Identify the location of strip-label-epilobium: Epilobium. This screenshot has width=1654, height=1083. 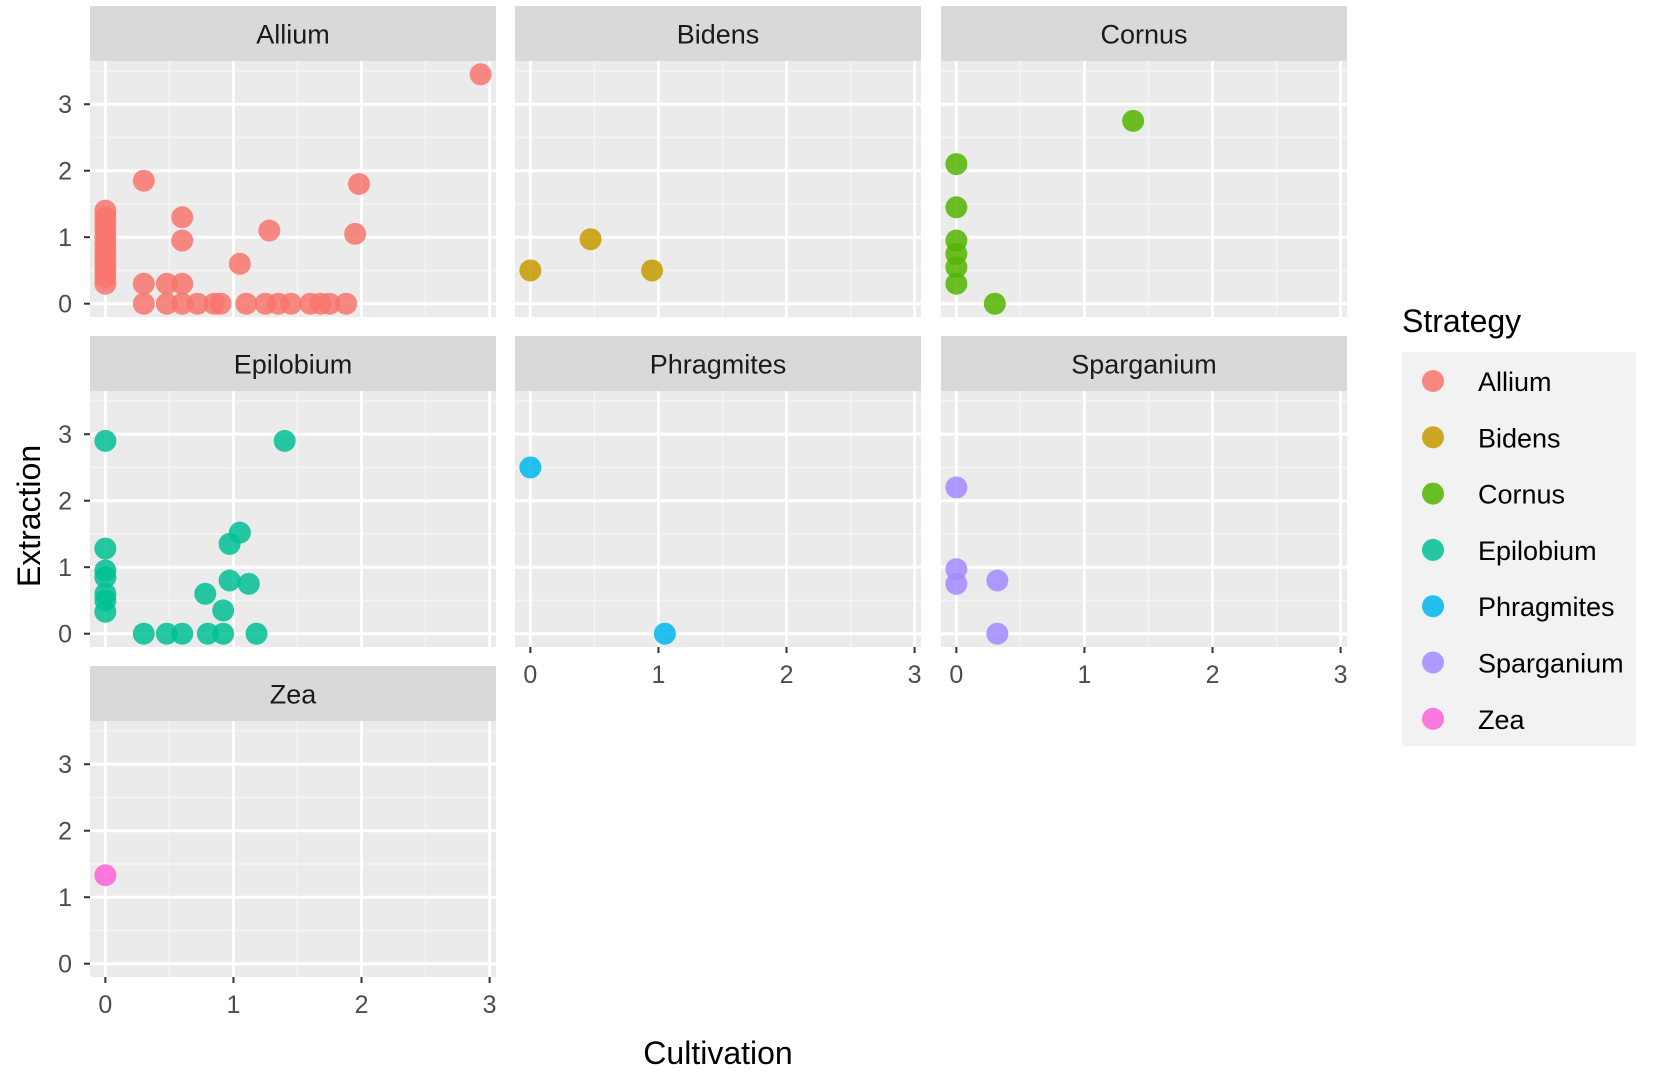
(293, 365).